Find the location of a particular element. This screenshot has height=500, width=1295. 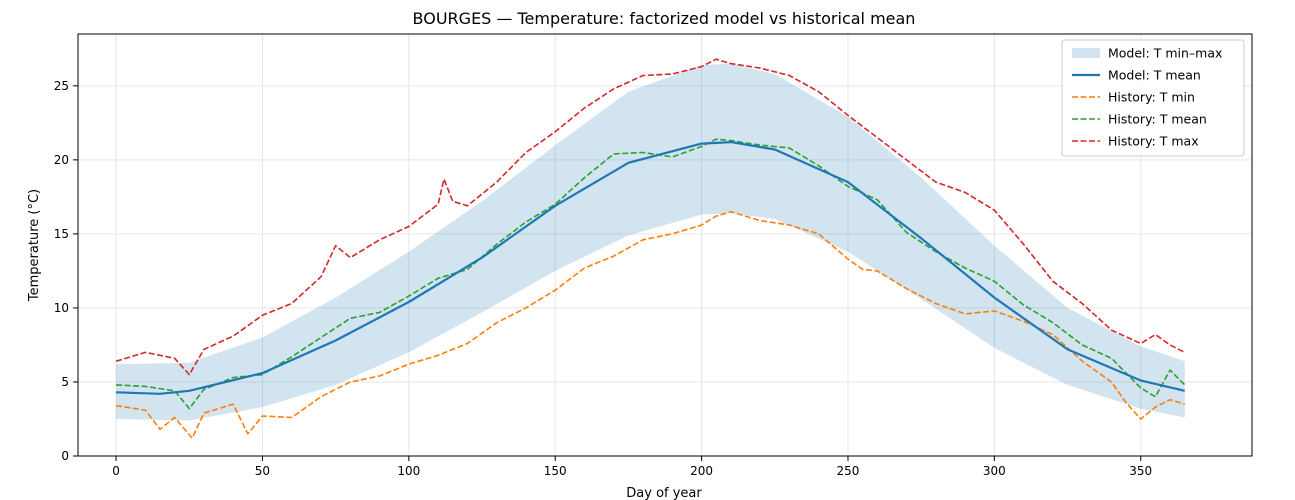

legend-swatch is located at coordinates (1086, 53).